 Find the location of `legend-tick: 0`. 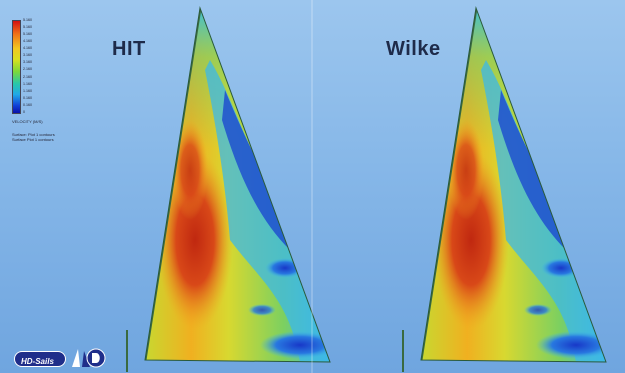

legend-tick: 0 is located at coordinates (24, 111).